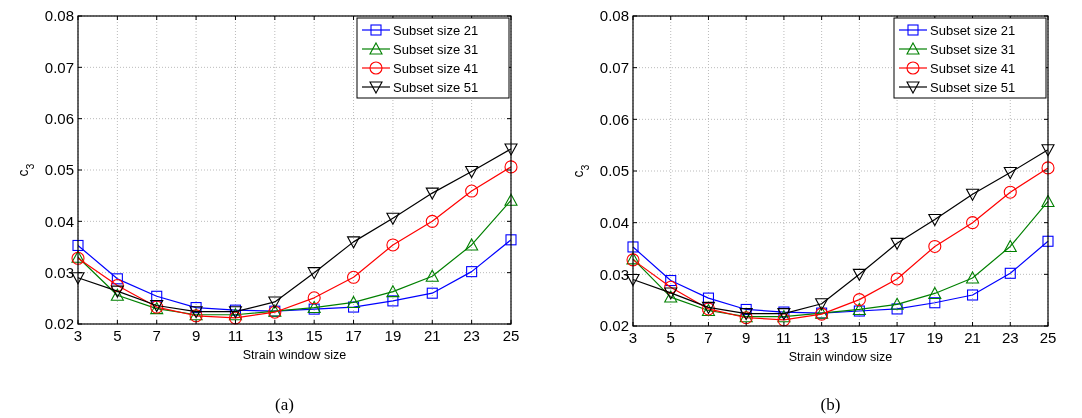 This screenshot has width=1082, height=418. I want to click on y-tick-label: 0.02, so click(614, 326).